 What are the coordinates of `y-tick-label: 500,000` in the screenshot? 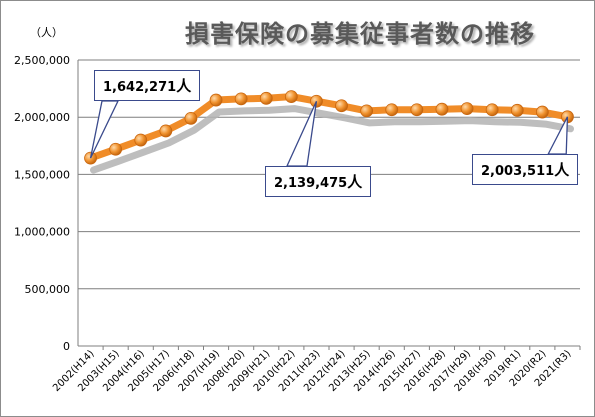 It's located at (48, 289).